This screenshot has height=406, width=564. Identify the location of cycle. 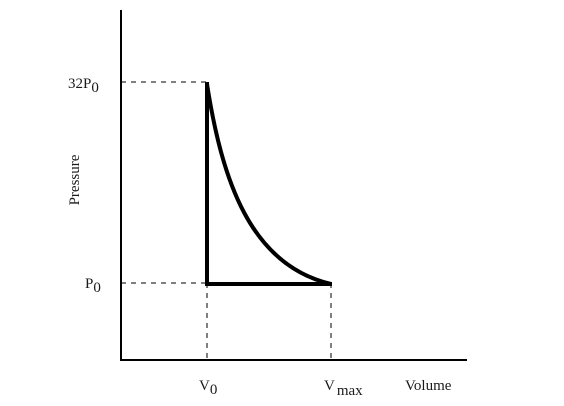
(268, 184).